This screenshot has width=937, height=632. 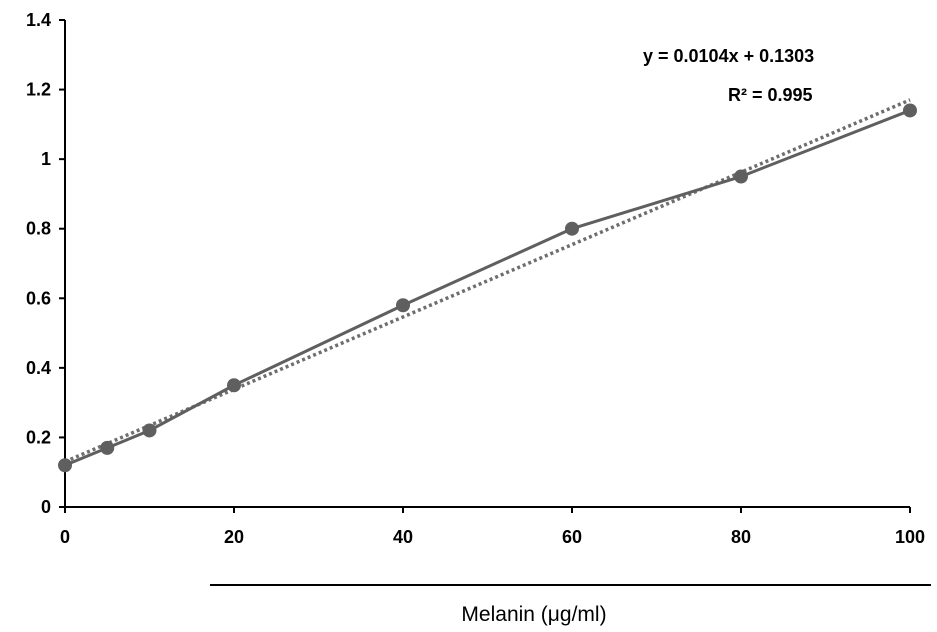 I want to click on x-tick-label: 80, so click(x=741, y=537).